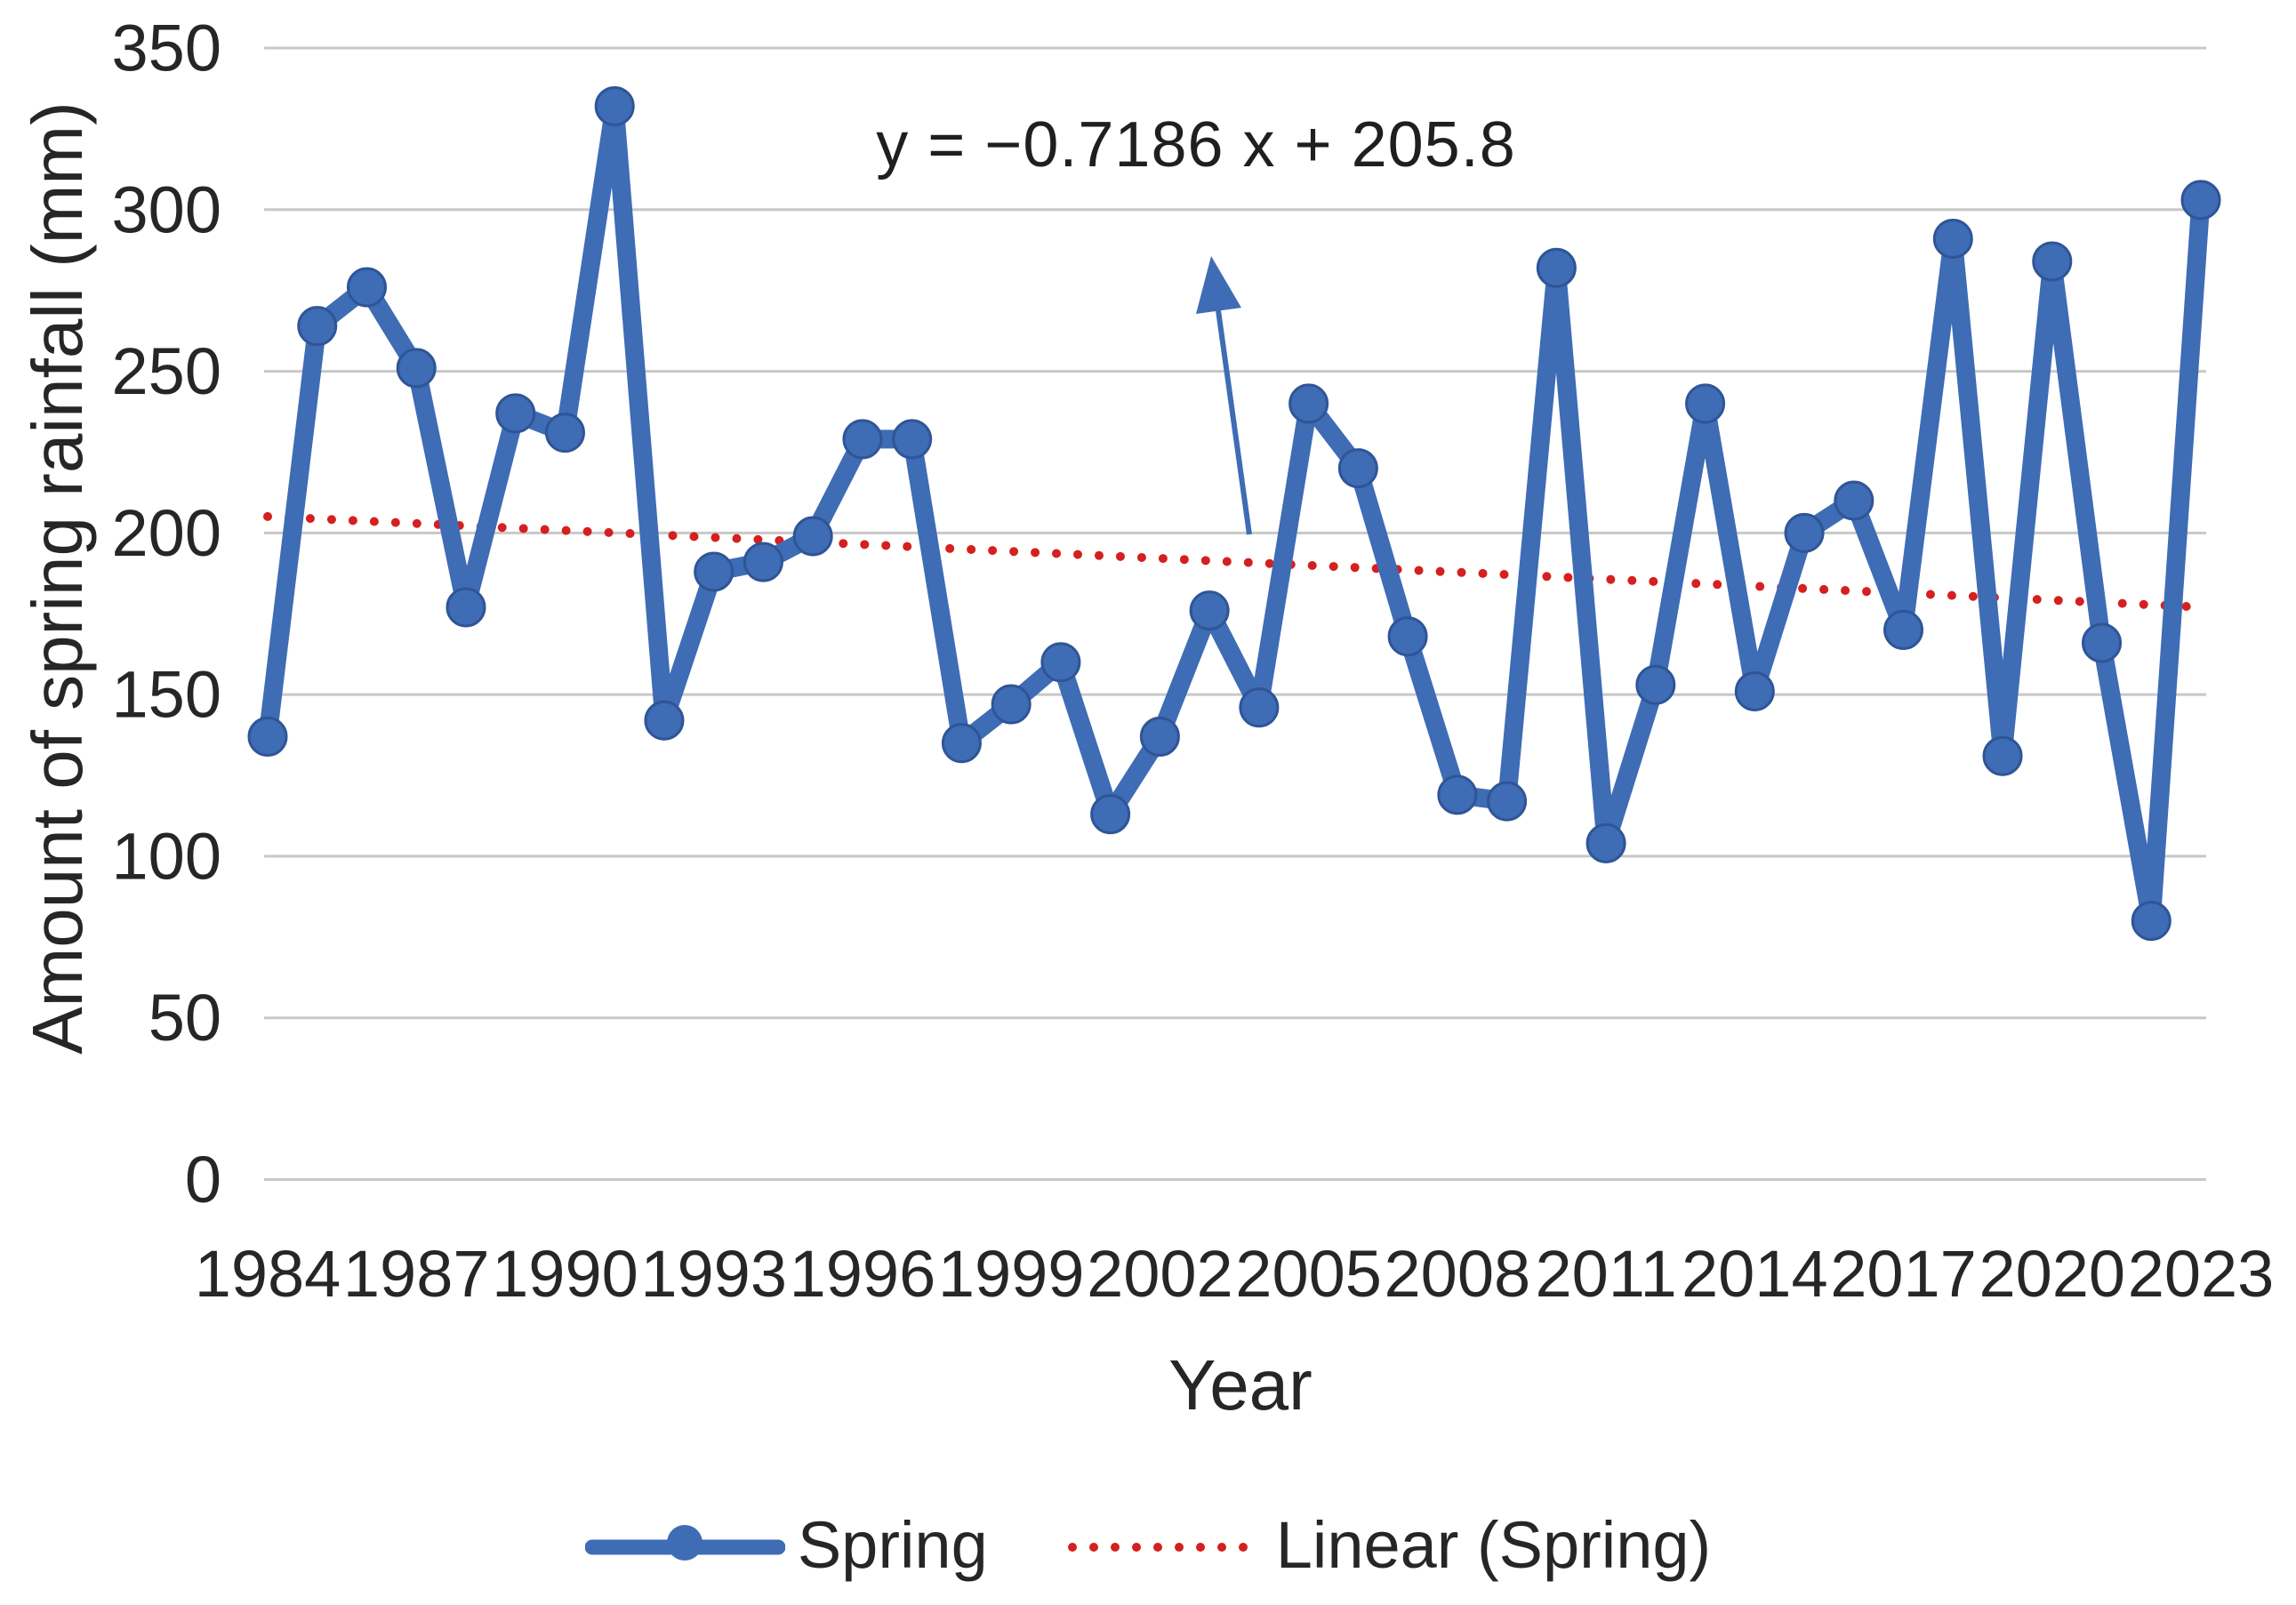  I want to click on data-point-2017, so click(1903, 629).